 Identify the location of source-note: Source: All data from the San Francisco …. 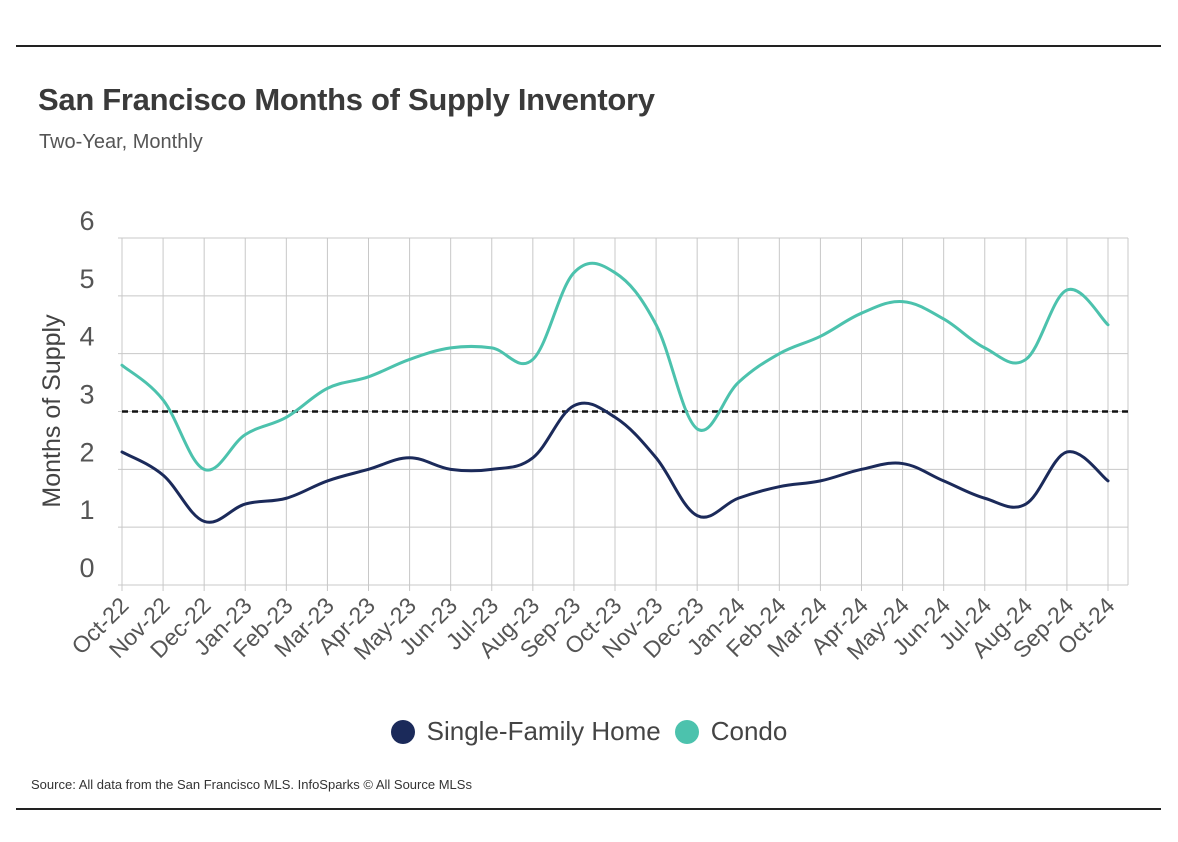
(251, 784).